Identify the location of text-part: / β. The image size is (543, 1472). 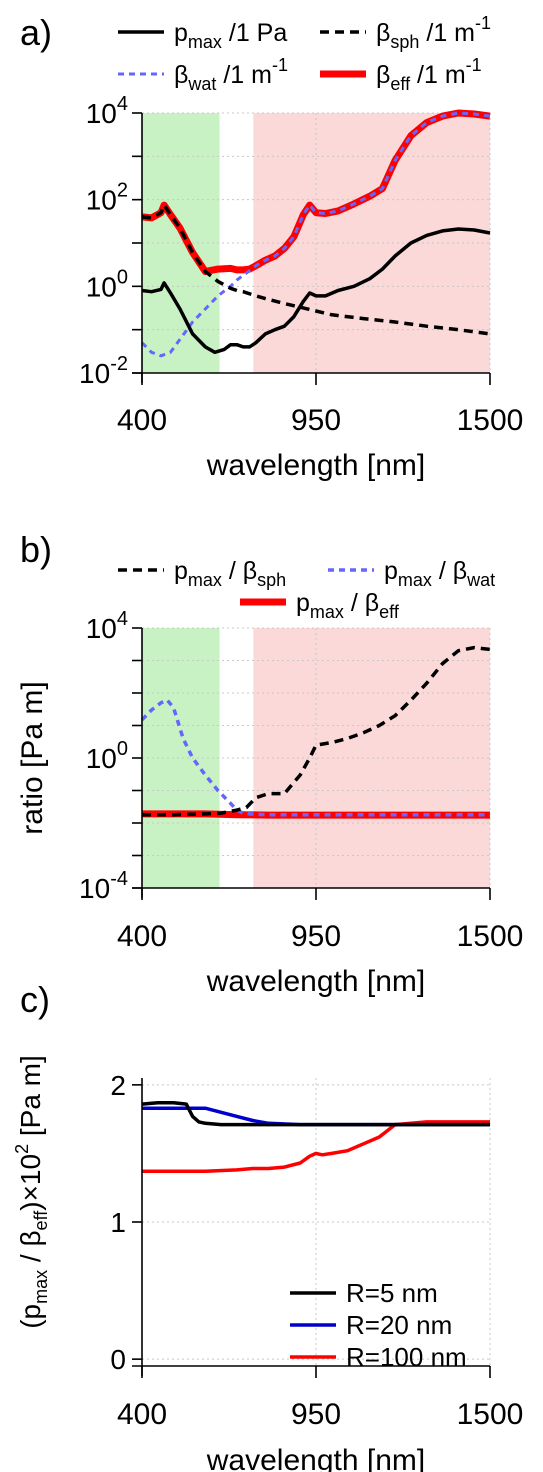
(30, 1249).